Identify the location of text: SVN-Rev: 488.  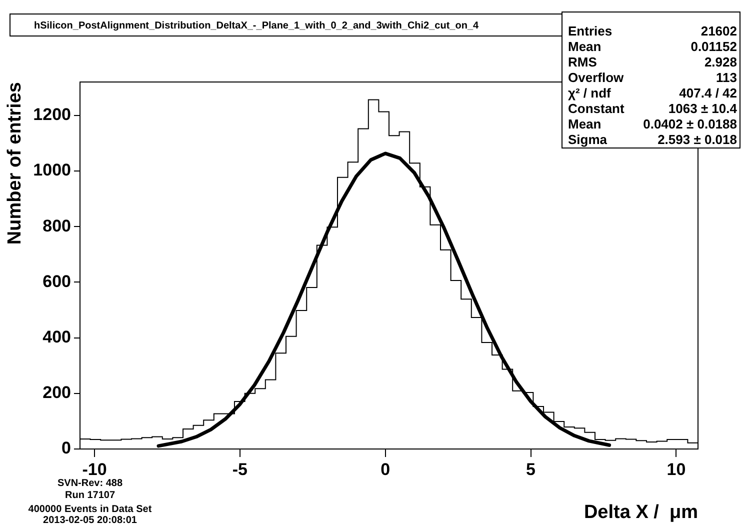
(90, 483).